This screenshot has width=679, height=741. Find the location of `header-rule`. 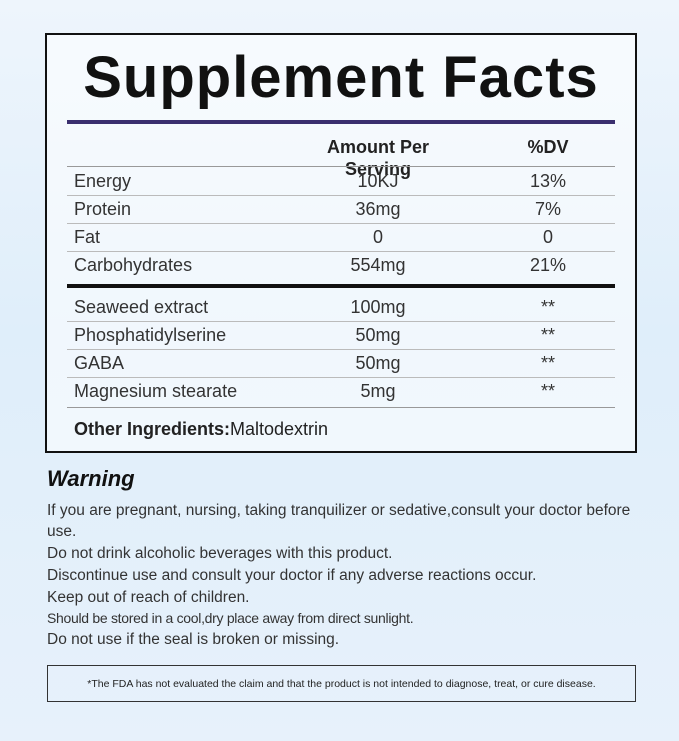

header-rule is located at coordinates (341, 166).